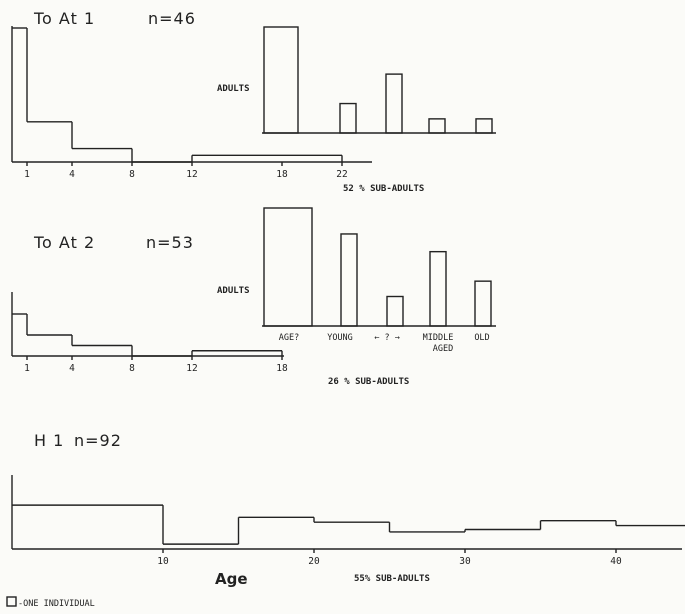  I want to click on category-label: OLD, so click(481, 338).